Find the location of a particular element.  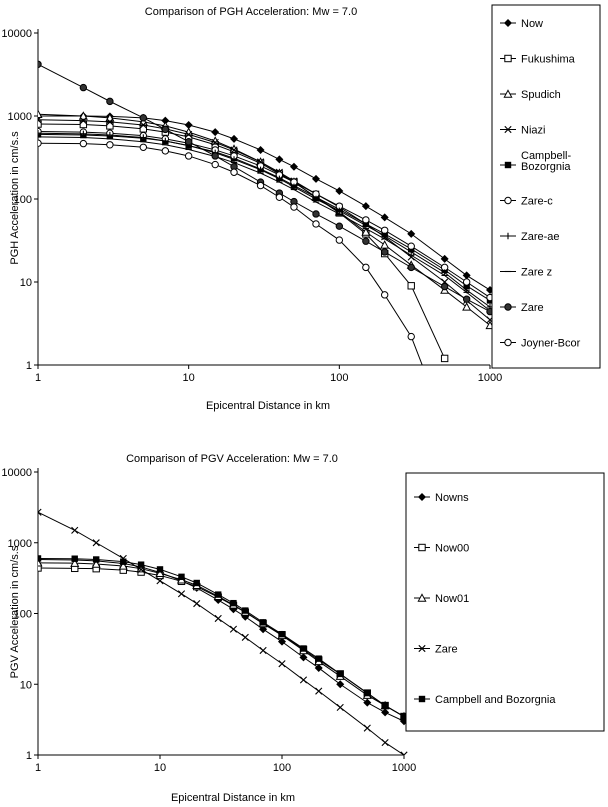

pgv-y-tick-label: 10000 is located at coordinates (16, 473).